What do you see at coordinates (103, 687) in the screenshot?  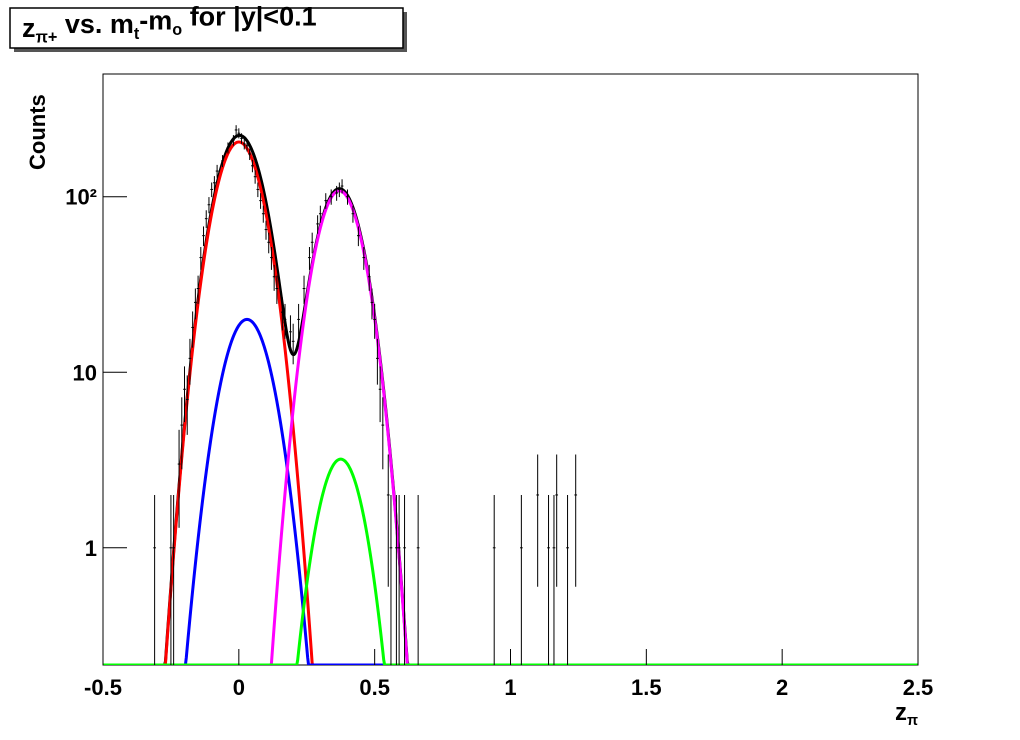 I see `x-tick-label: -0.5` at bounding box center [103, 687].